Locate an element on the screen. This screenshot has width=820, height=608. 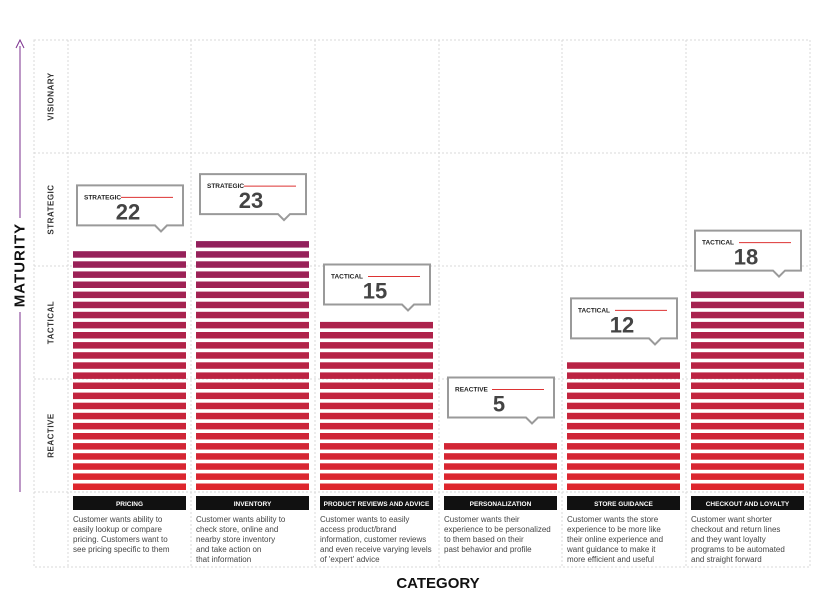
maturity-label: REACTIVE is located at coordinates (472, 390).